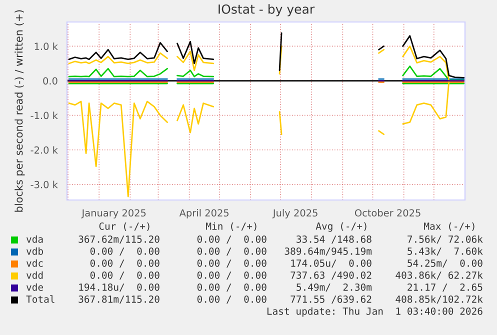  I want to click on text: 367.62m/115.20, so click(119, 239).